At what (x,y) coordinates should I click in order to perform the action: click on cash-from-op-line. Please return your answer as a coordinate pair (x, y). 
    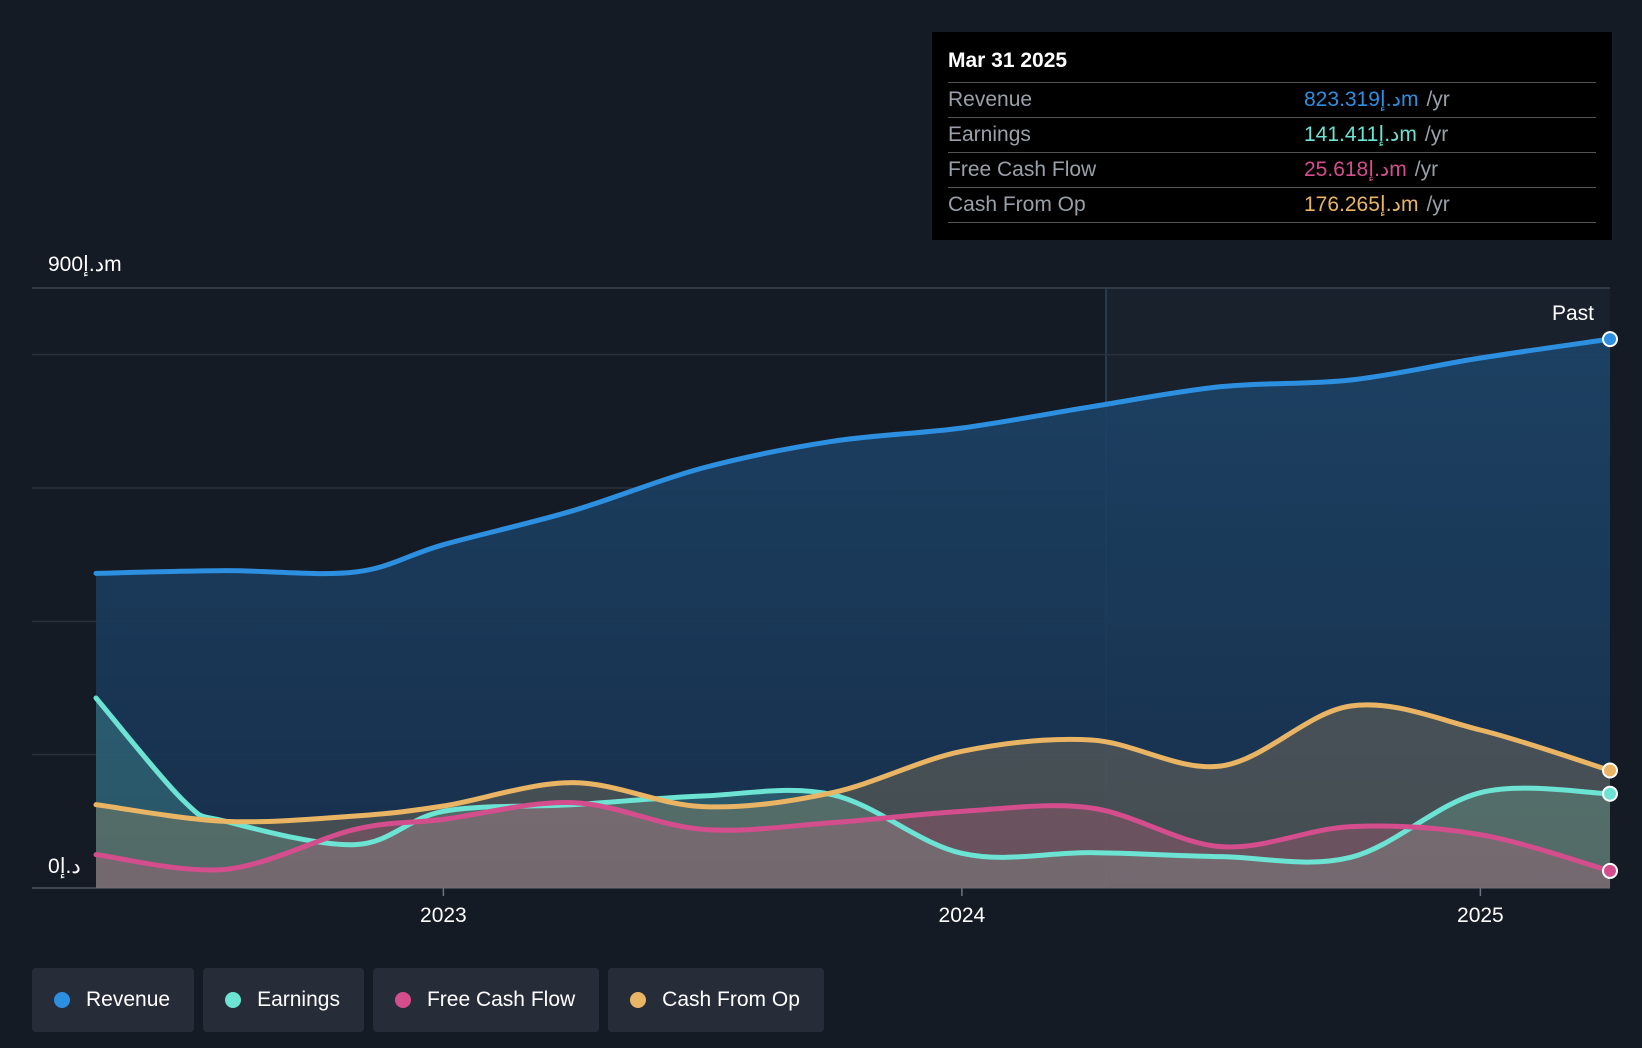
    Looking at the image, I should click on (853, 763).